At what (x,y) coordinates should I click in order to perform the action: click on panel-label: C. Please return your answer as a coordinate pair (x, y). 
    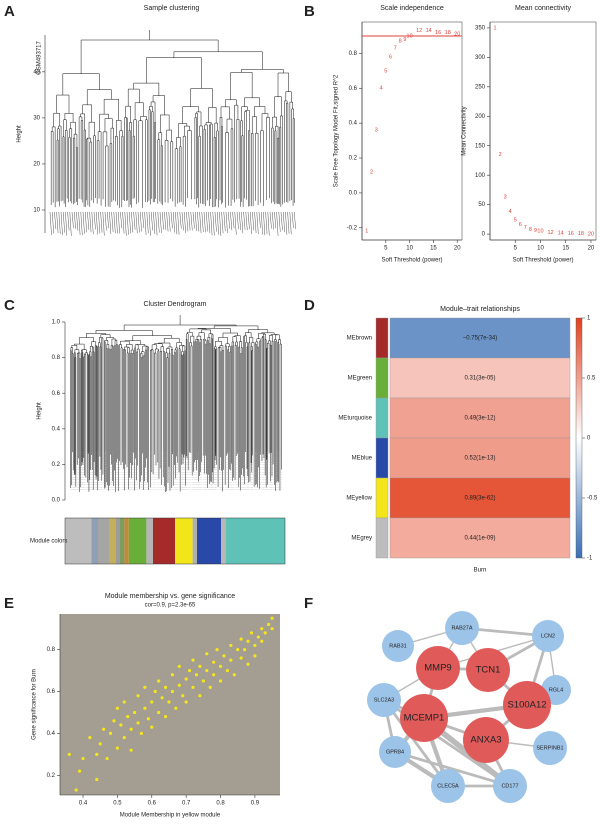
    Looking at the image, I should click on (9, 305).